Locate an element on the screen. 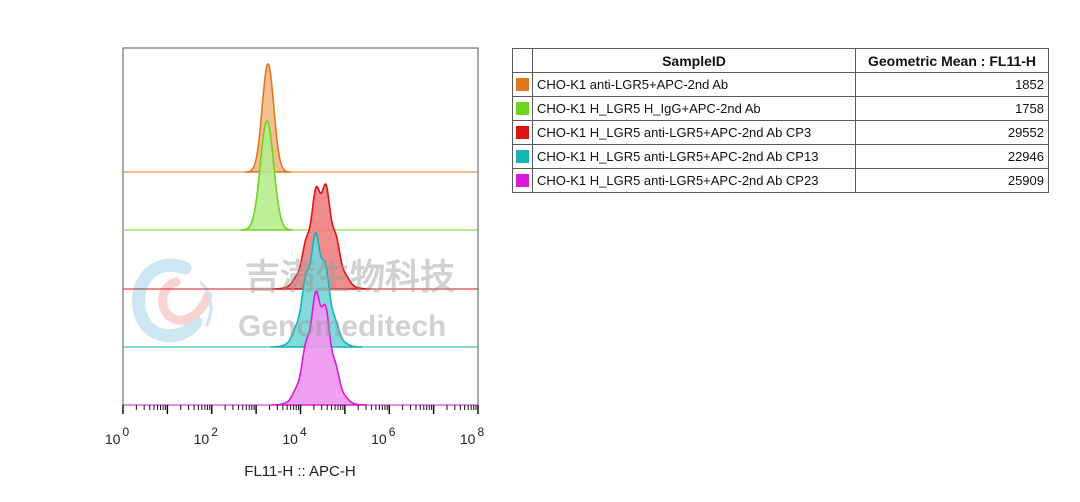 The width and height of the screenshot is (1080, 502). legend-geometric-mean: 1852 is located at coordinates (952, 84).